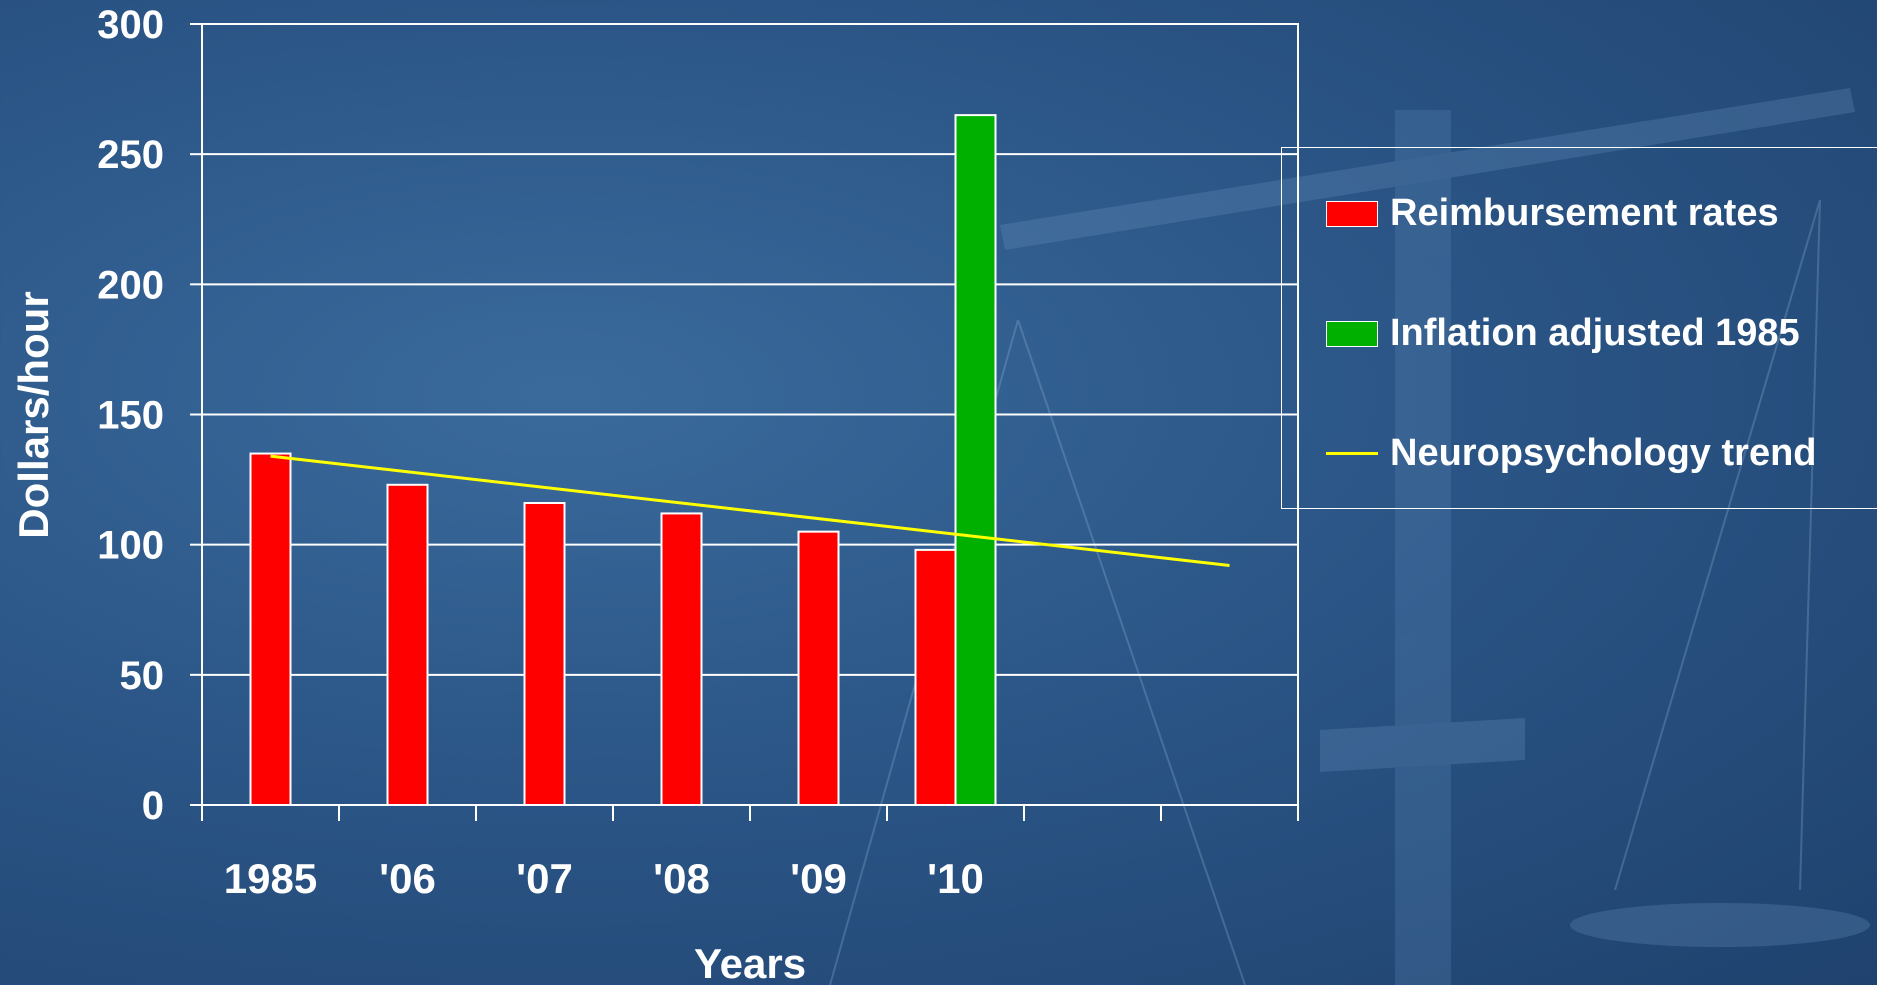 The height and width of the screenshot is (985, 1877). I want to click on x-tick-label: '10, so click(955, 878).